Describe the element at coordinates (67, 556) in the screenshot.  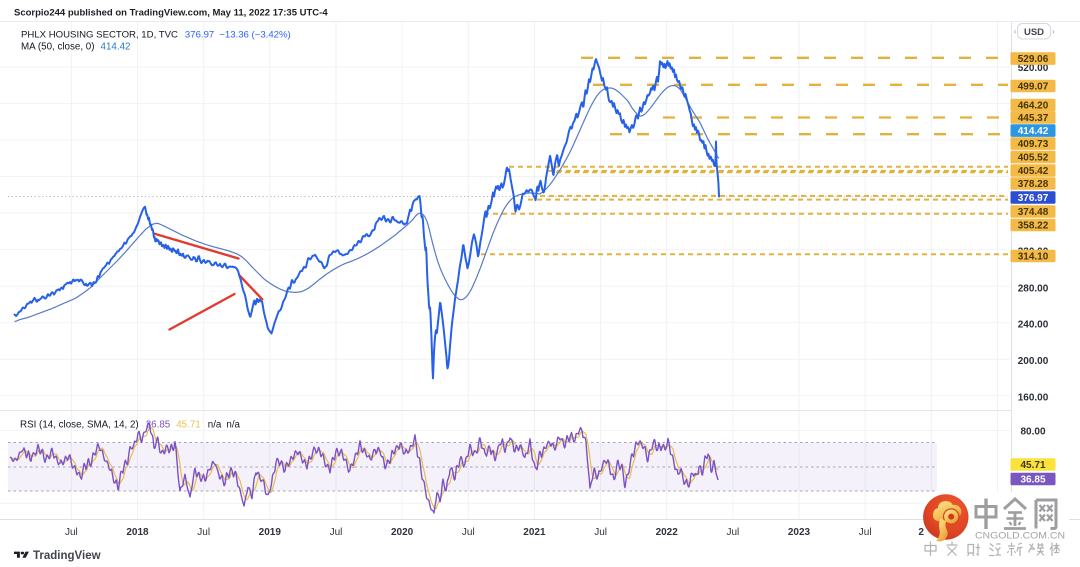
I see `svg-text: TradingView` at that location.